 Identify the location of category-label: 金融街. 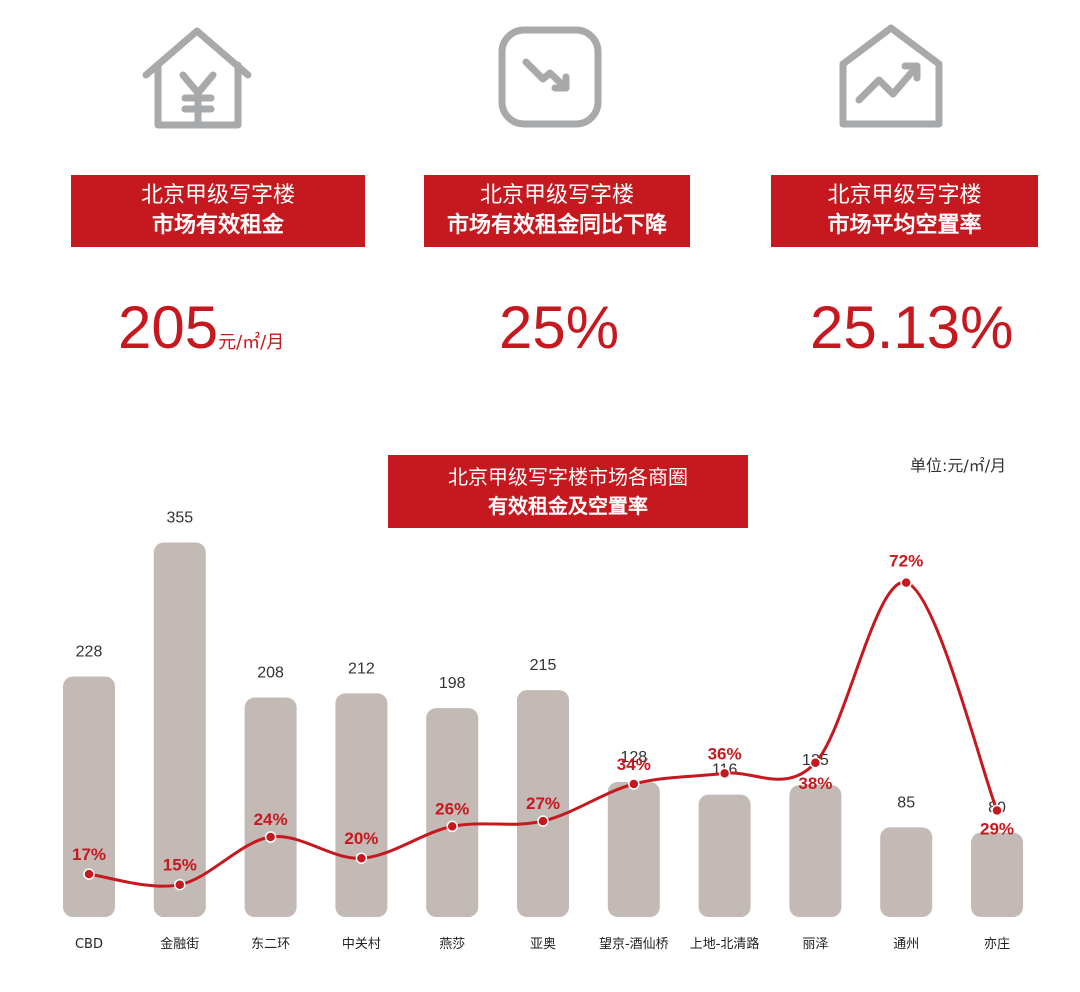
(179, 944).